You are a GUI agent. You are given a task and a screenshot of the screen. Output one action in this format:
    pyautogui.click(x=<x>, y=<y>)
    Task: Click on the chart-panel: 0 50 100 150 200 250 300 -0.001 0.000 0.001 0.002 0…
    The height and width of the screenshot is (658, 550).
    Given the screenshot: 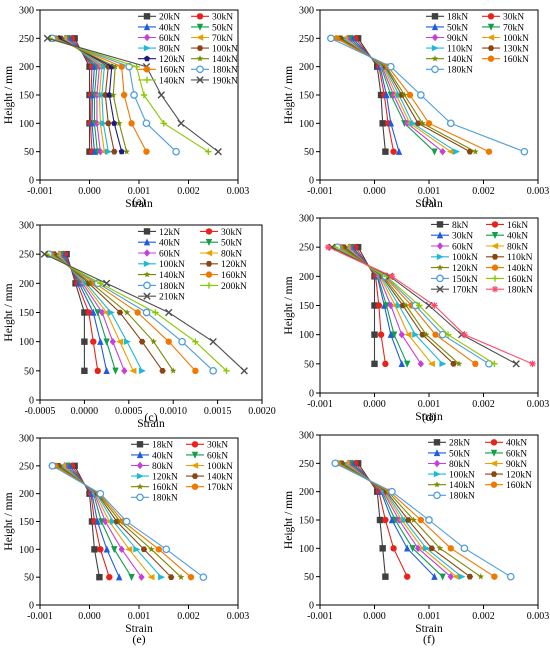 What is the action you would take?
    pyautogui.click(x=126, y=108)
    